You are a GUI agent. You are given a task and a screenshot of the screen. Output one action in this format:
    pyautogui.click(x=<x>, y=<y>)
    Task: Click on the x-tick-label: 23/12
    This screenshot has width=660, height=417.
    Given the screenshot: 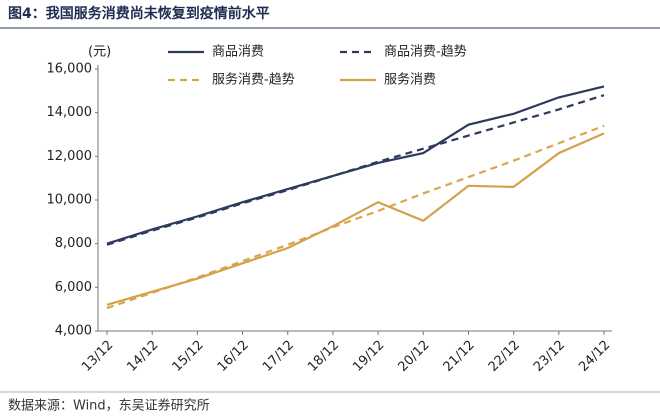 What is the action you would take?
    pyautogui.click(x=549, y=356)
    